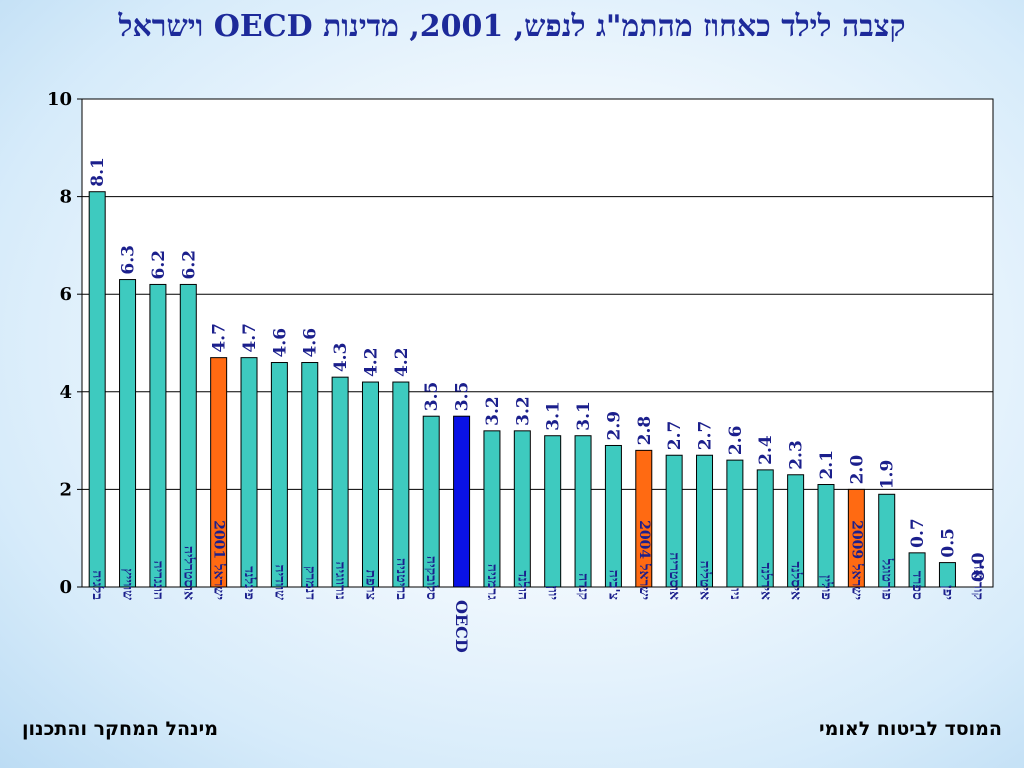 The image size is (1024, 768). Describe the element at coordinates (310, 583) in the screenshot. I see `category-label: דנמרק` at that location.